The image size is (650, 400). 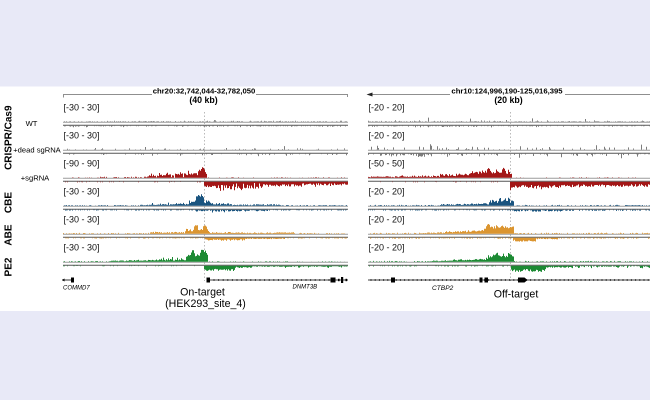 I want to click on svg-text: (HEK293_site_4), so click(x=205, y=304).